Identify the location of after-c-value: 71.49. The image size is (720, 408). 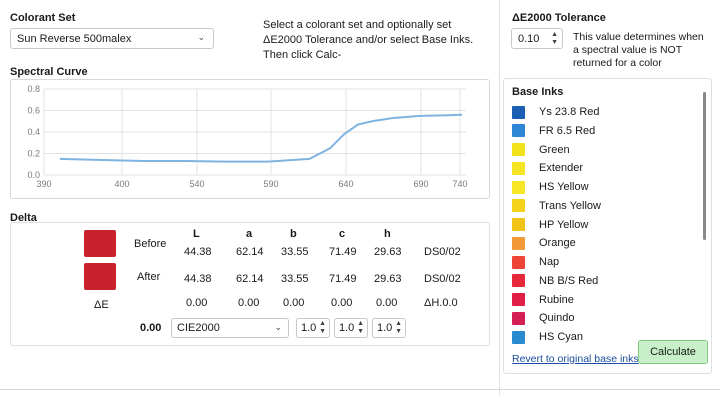
(343, 279).